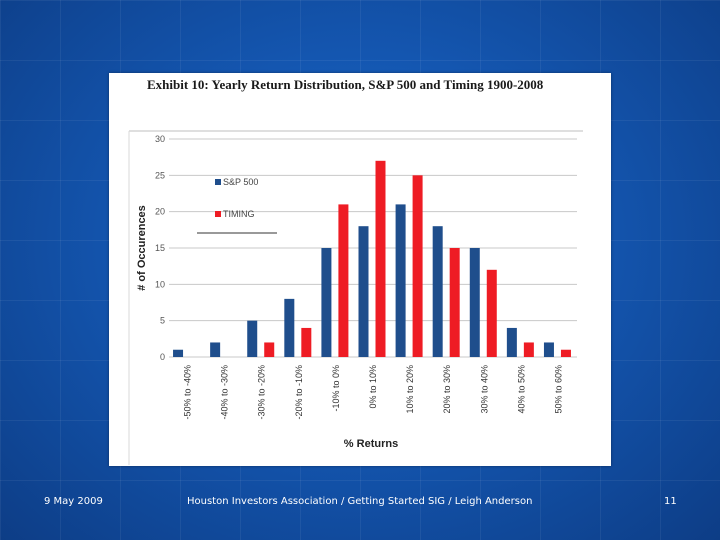  Describe the element at coordinates (73, 501) in the screenshot. I see `footer-date: 9 May 2009` at that location.